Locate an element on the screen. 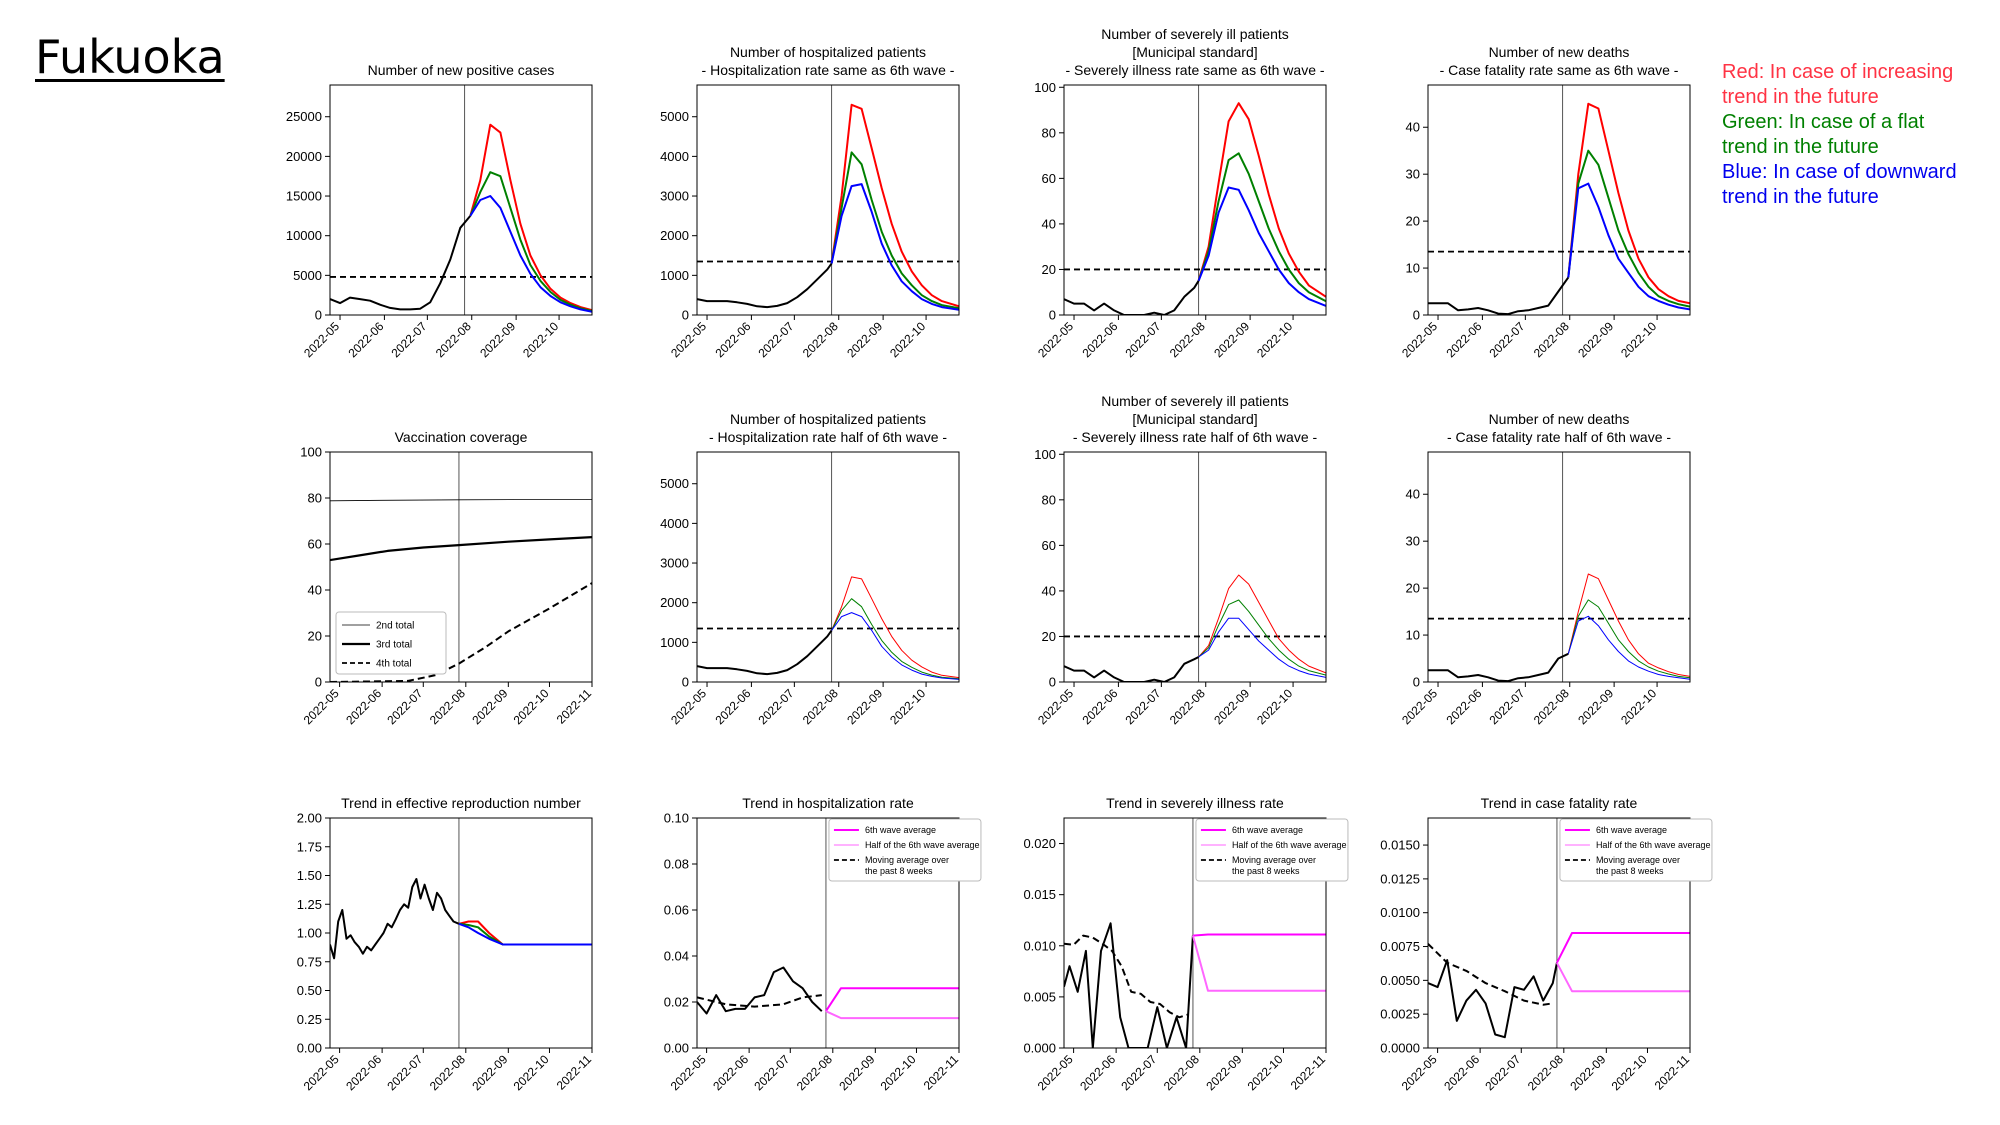  y-tick-label: 0.0050 is located at coordinates (1400, 980).